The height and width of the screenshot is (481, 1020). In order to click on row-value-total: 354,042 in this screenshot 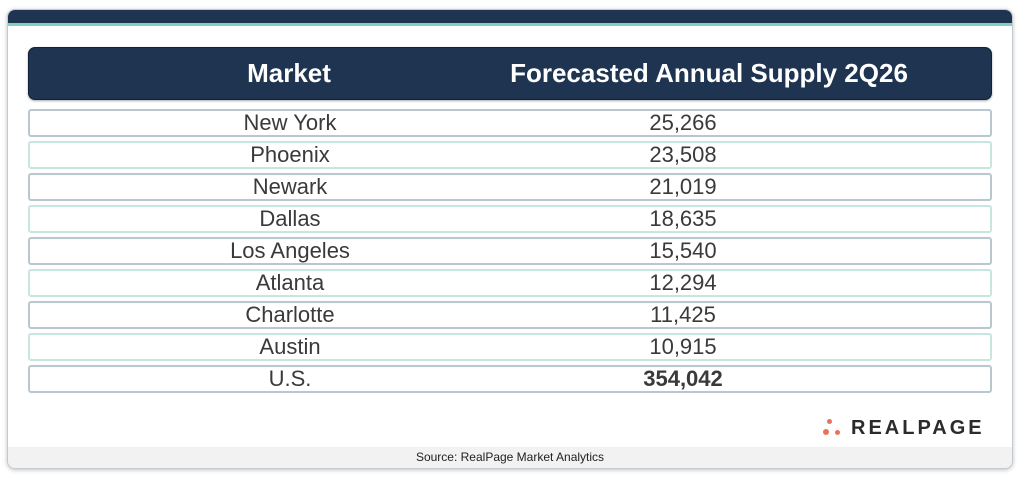, I will do `click(683, 378)`.